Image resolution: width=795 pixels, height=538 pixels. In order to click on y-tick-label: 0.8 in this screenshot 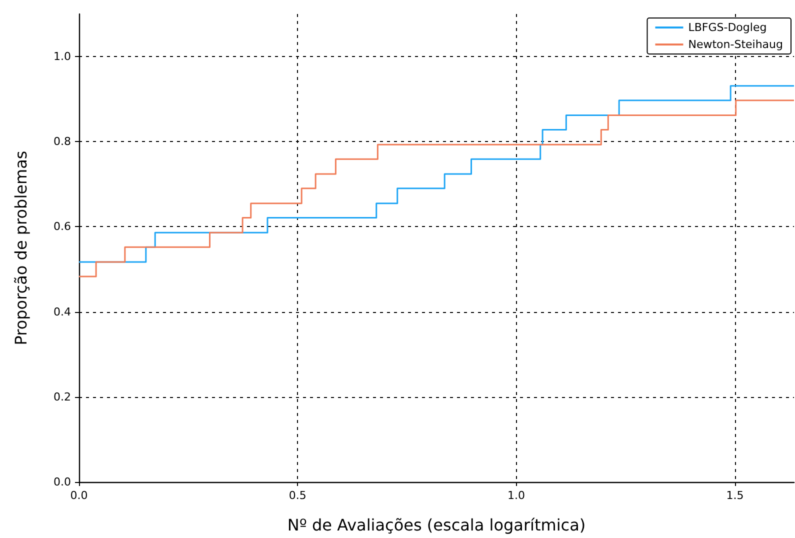, I will do `click(62, 141)`.